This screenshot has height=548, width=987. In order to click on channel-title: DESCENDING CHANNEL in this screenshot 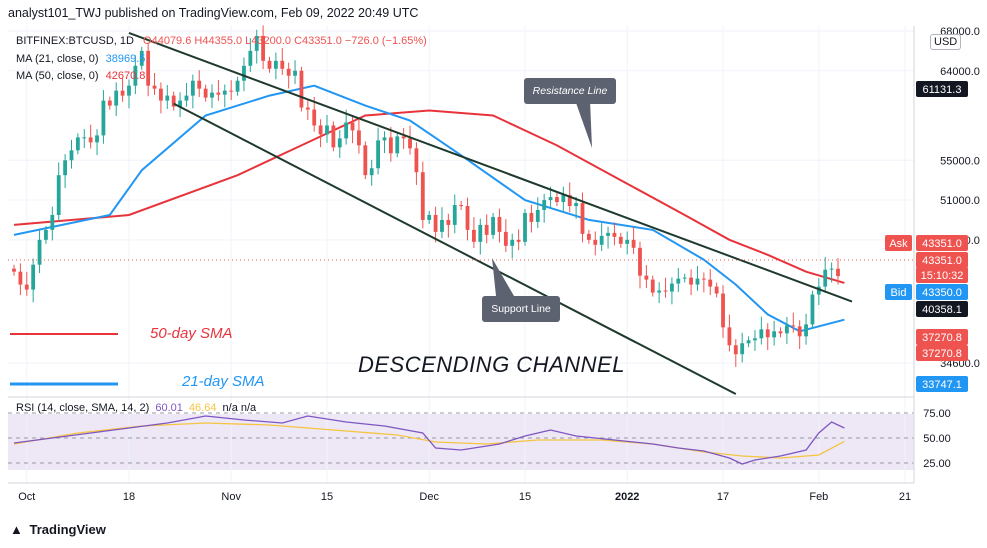, I will do `click(491, 364)`.